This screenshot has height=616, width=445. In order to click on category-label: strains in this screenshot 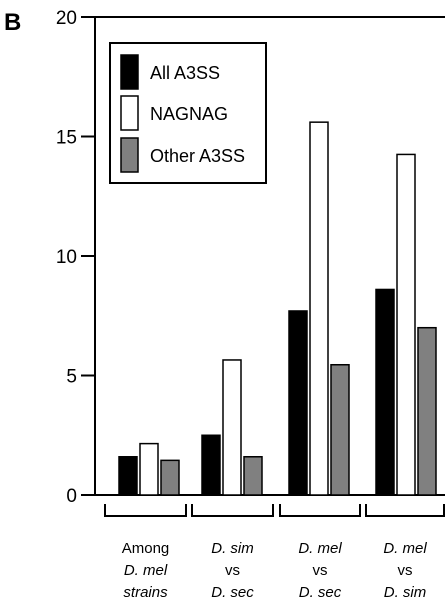, I will do `click(145, 592)`.